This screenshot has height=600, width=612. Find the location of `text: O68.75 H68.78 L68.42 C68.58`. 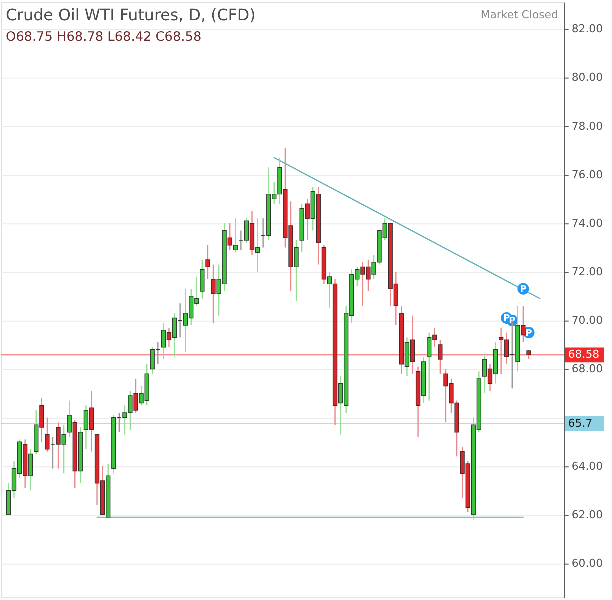

text: O68.75 H68.78 L68.42 C68.58 is located at coordinates (104, 38).